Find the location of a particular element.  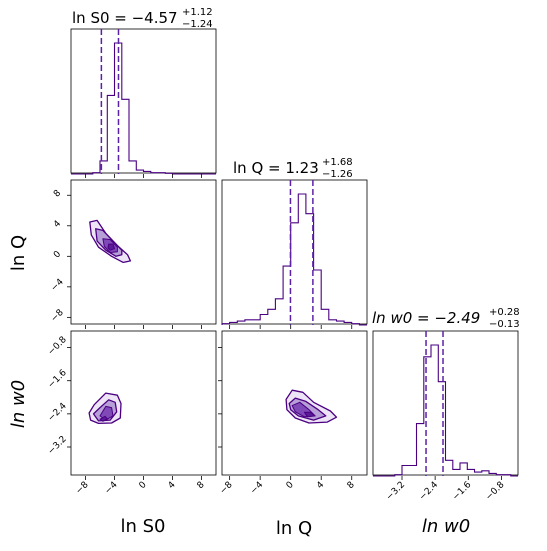

x-tick-label-lnS0-0: −8 is located at coordinates (82, 488).